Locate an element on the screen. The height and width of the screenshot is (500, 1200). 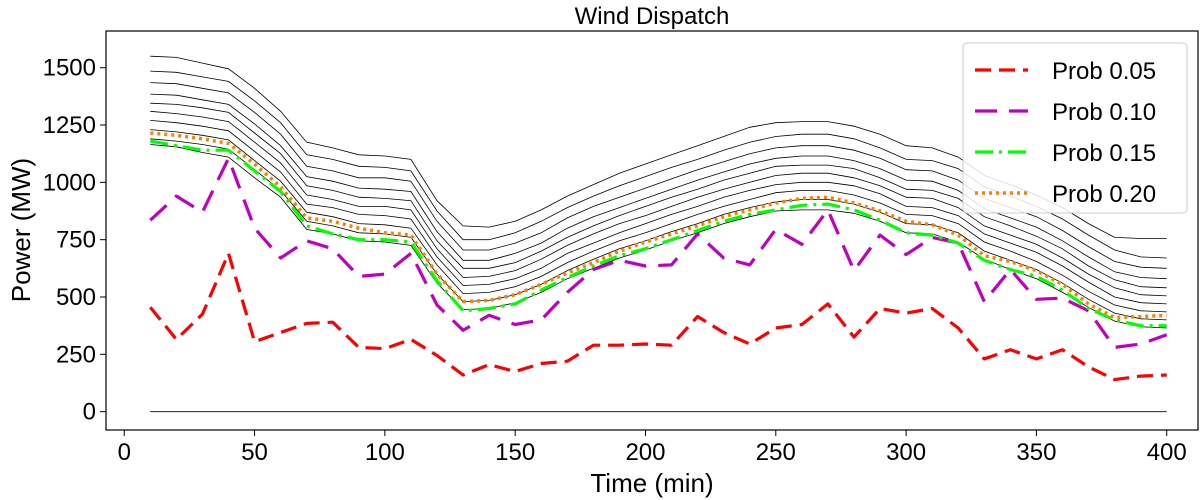
legend-label: Prob 0.20 is located at coordinates (1104, 194).